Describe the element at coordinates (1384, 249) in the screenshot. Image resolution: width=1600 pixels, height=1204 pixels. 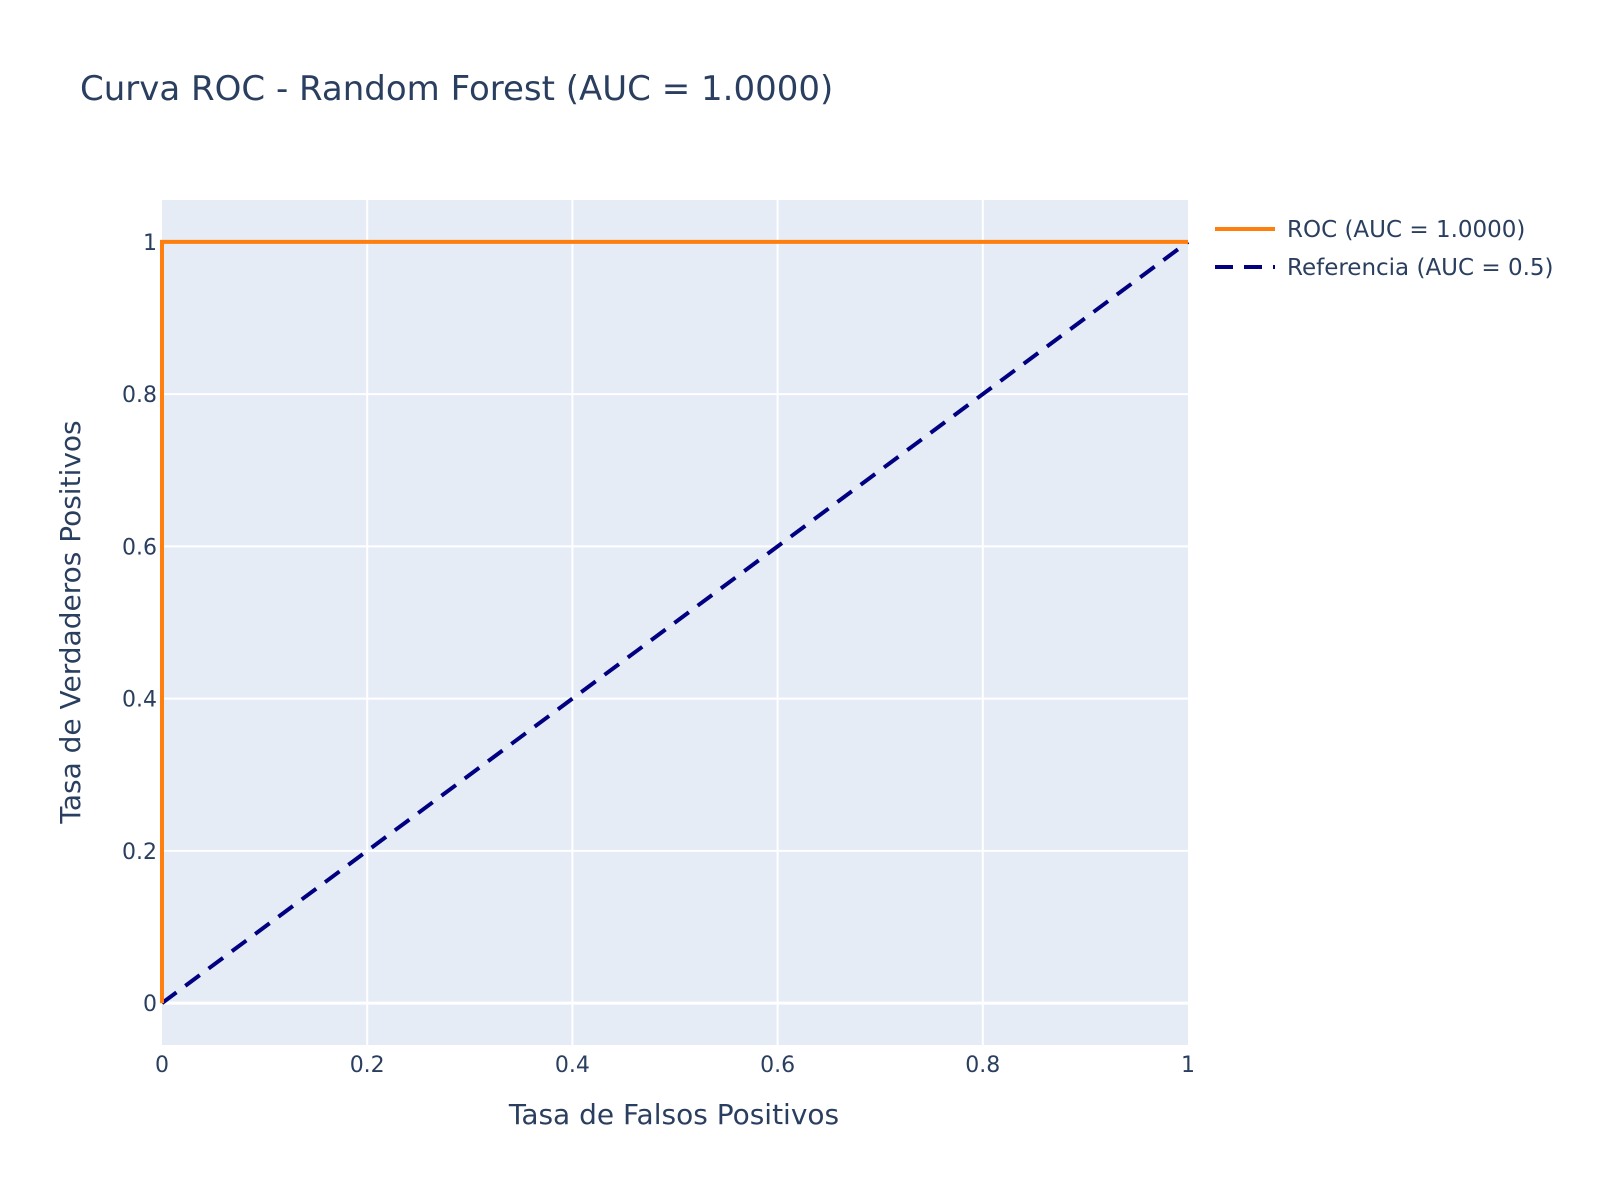
I see `legend: ROC (AUC = 1.0000) Referencia (AUC = 0.5)` at that location.